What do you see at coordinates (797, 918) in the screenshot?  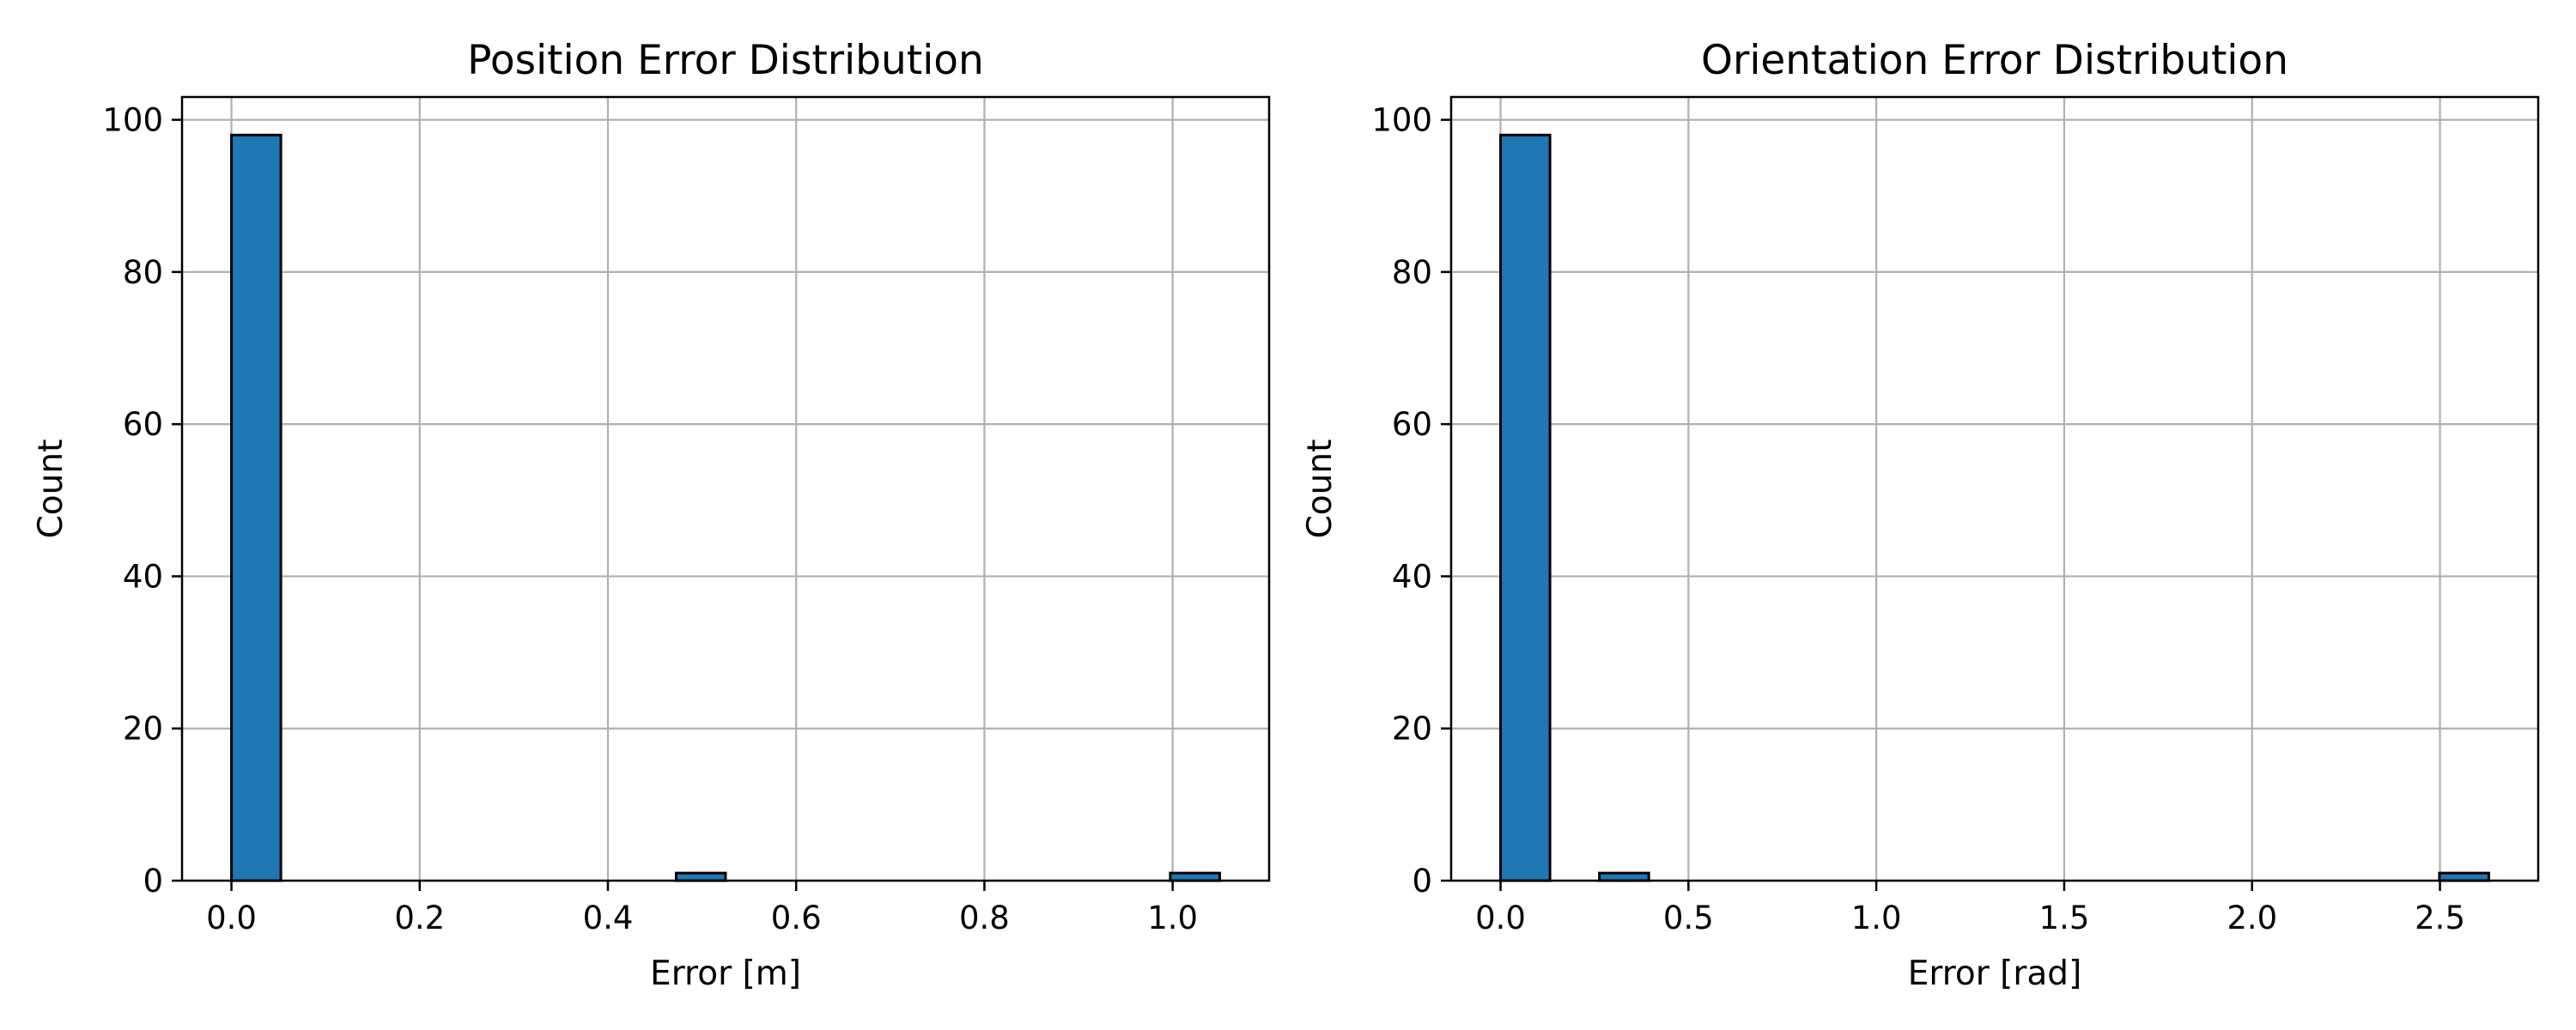 I see `x-tick-label: 0.6` at bounding box center [797, 918].